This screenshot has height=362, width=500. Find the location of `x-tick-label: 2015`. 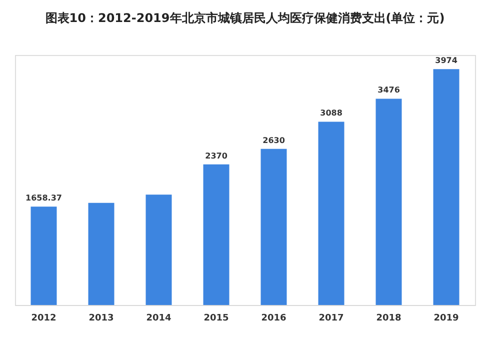

x-tick-label: 2015 is located at coordinates (216, 319).